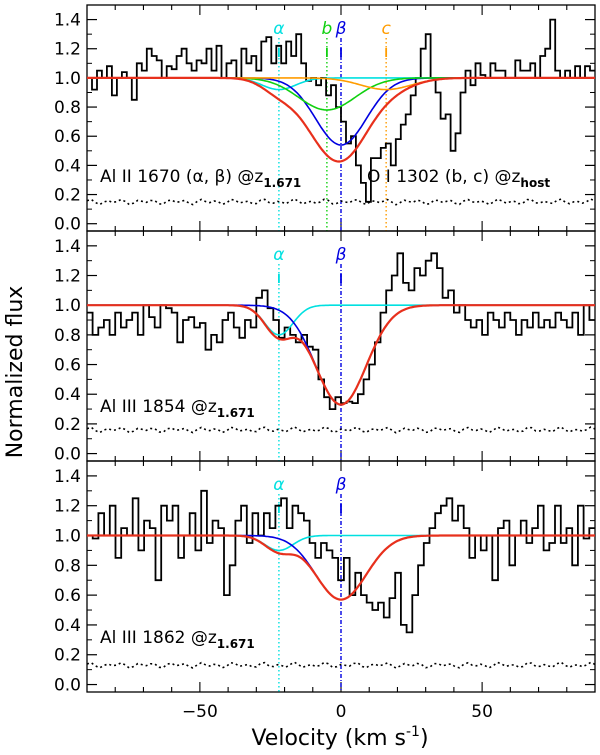 This screenshot has height=755, width=600. I want to click on x-axis-label: Velocity (km s-1), so click(339, 737).